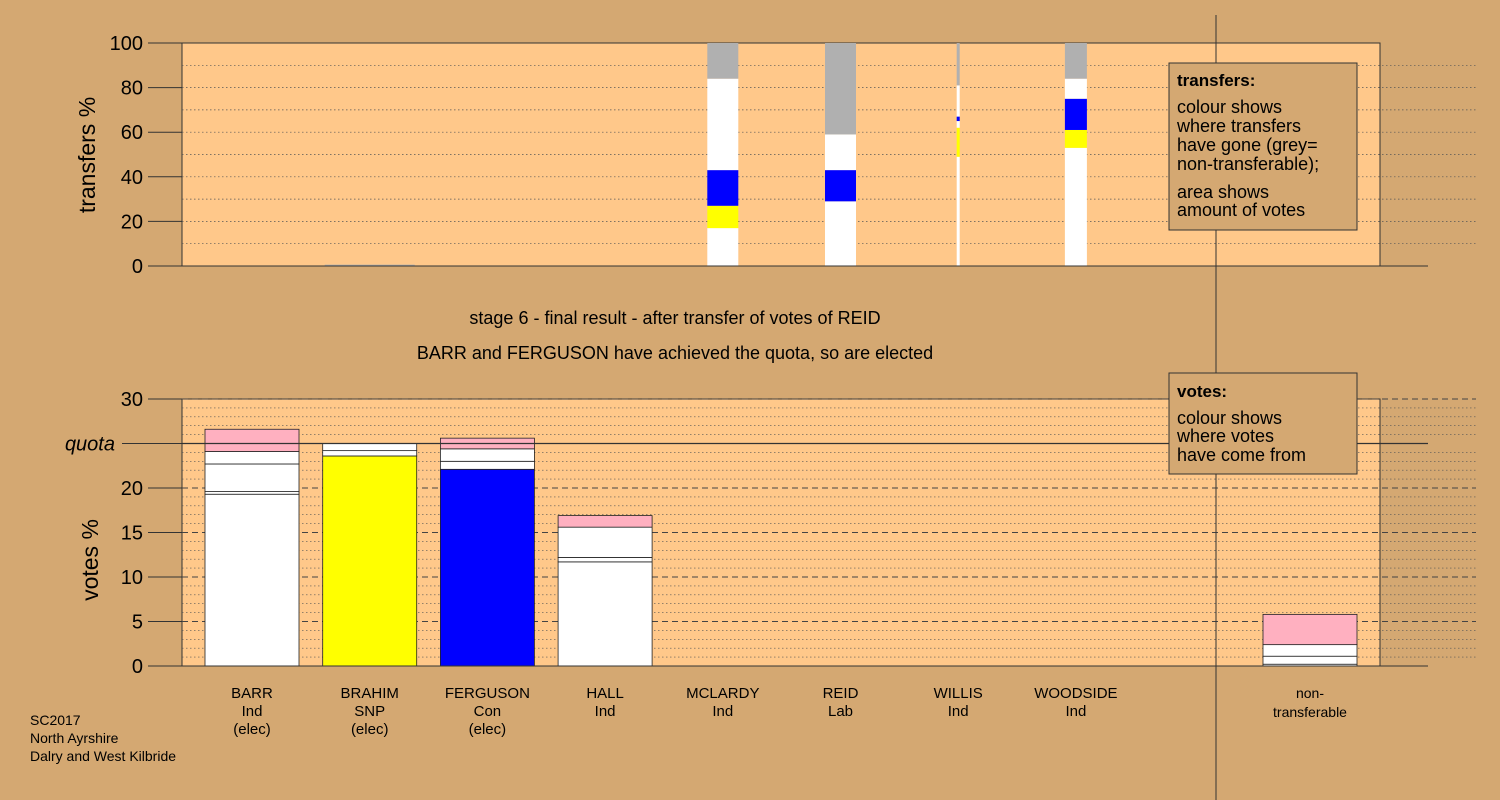  Describe the element at coordinates (1223, 192) in the screenshot. I see `transfers-legend-line: area shows` at that location.